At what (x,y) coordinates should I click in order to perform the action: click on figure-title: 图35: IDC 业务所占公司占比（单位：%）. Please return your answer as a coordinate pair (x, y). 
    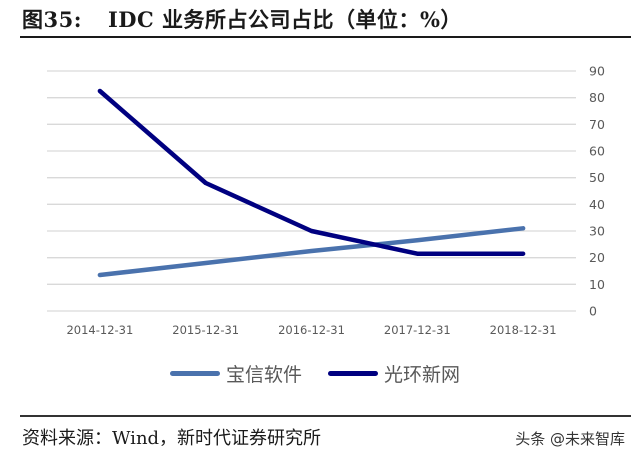
    Looking at the image, I should click on (242, 19).